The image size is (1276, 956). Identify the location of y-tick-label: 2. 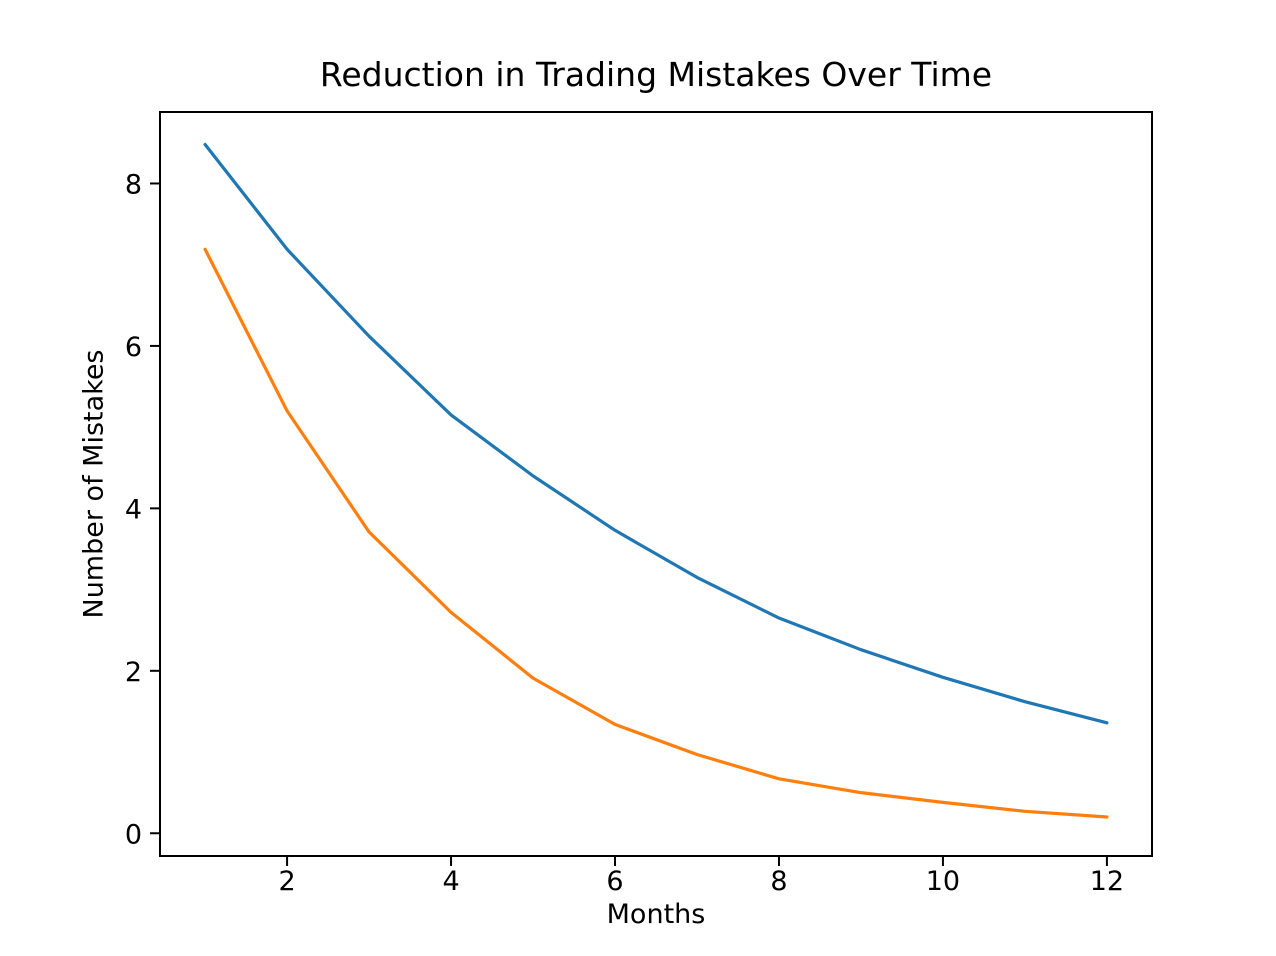
(133, 672).